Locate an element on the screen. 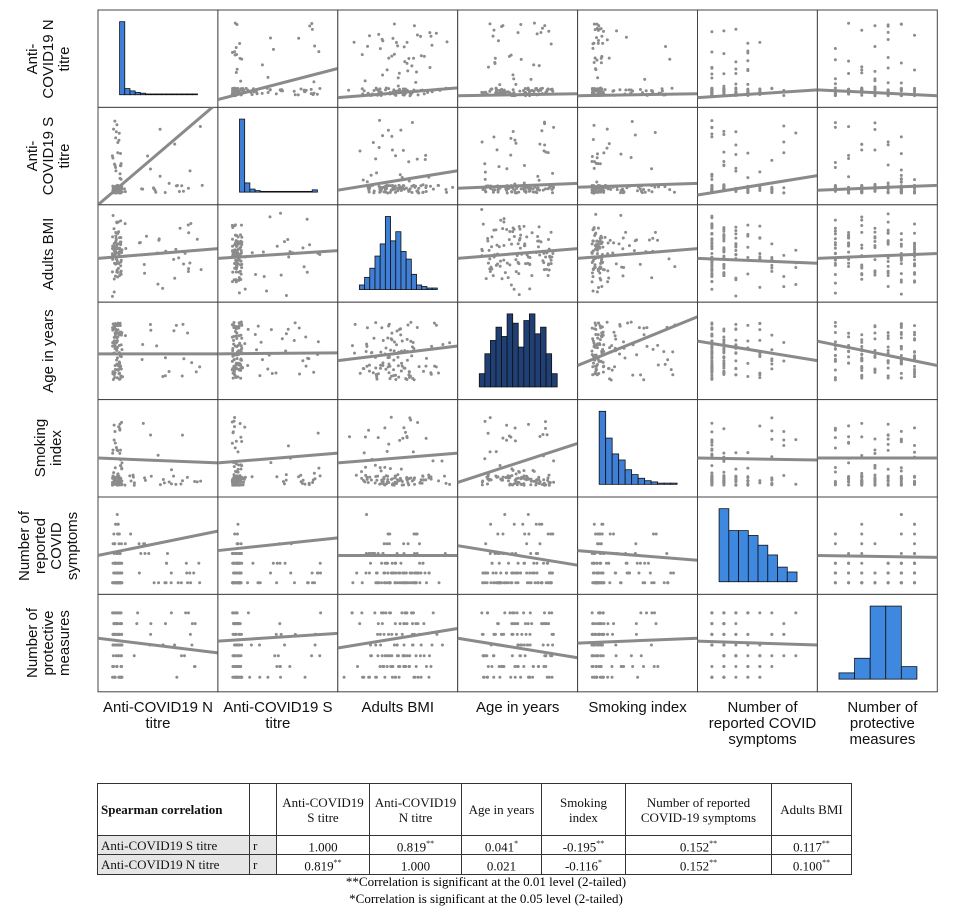 The height and width of the screenshot is (915, 972). fit-line is located at coordinates (877, 256).